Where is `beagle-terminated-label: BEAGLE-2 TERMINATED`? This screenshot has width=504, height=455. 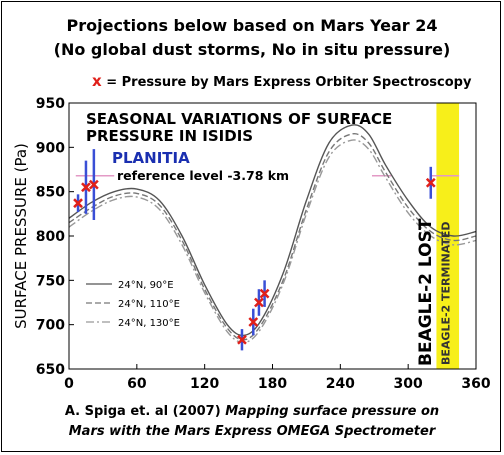 beagle-terminated-label: BEAGLE-2 TERMINATED is located at coordinates (445, 293).